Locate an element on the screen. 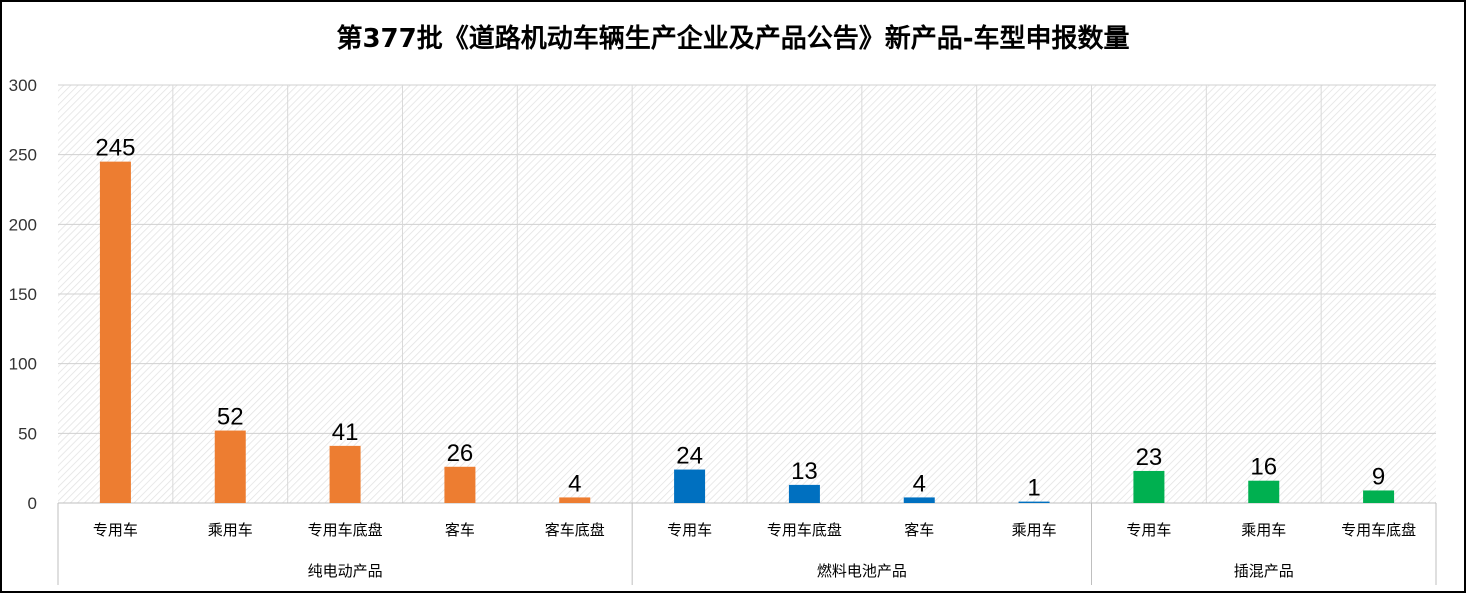  y-tick-label: 200 is located at coordinates (23, 224).